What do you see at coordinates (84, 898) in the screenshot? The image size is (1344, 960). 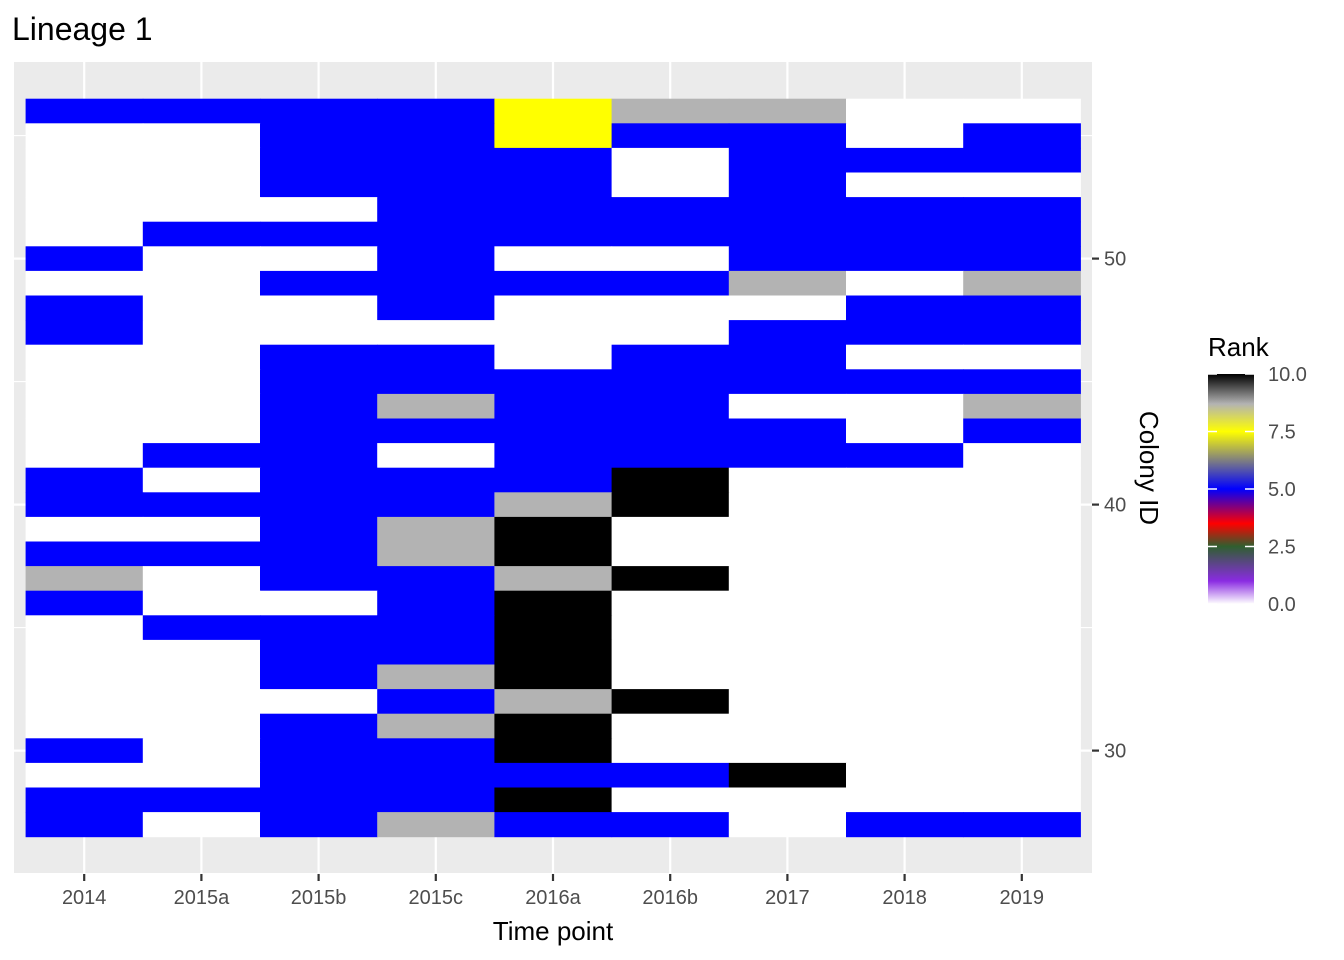 I see `x-tick-label: 2014` at bounding box center [84, 898].